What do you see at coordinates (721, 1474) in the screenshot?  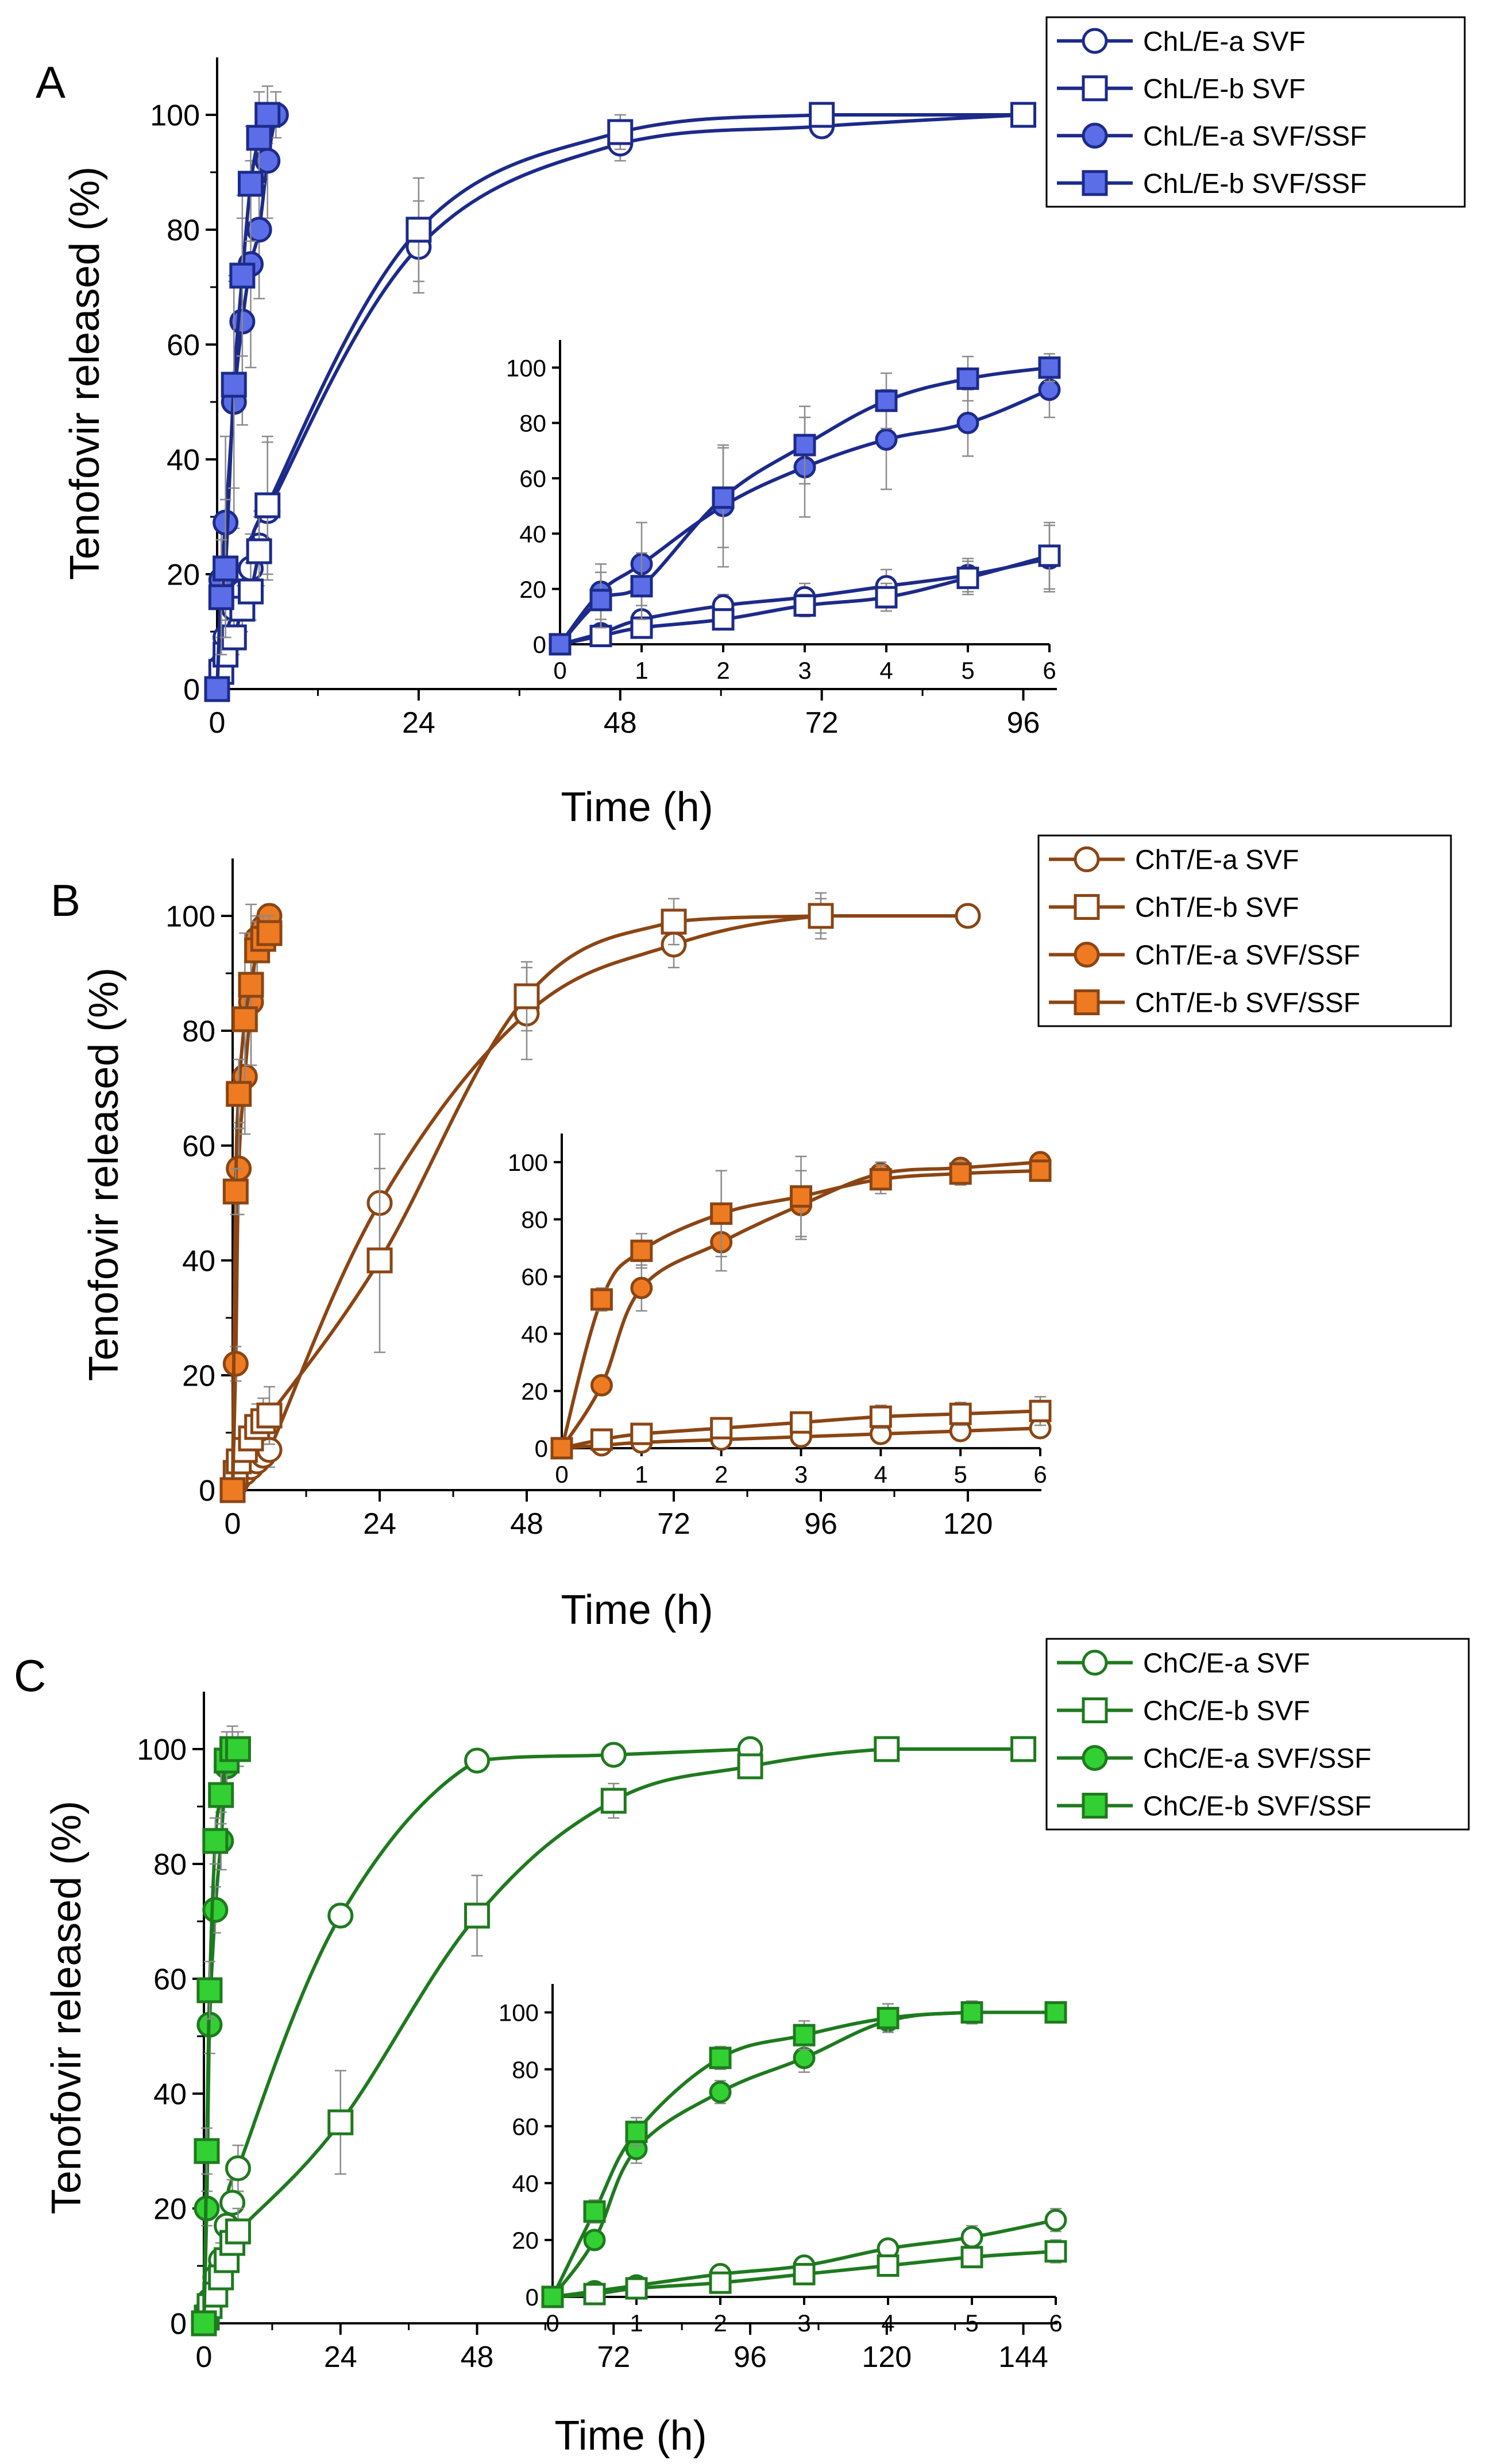 I see `inset-x-tick-label: 2` at bounding box center [721, 1474].